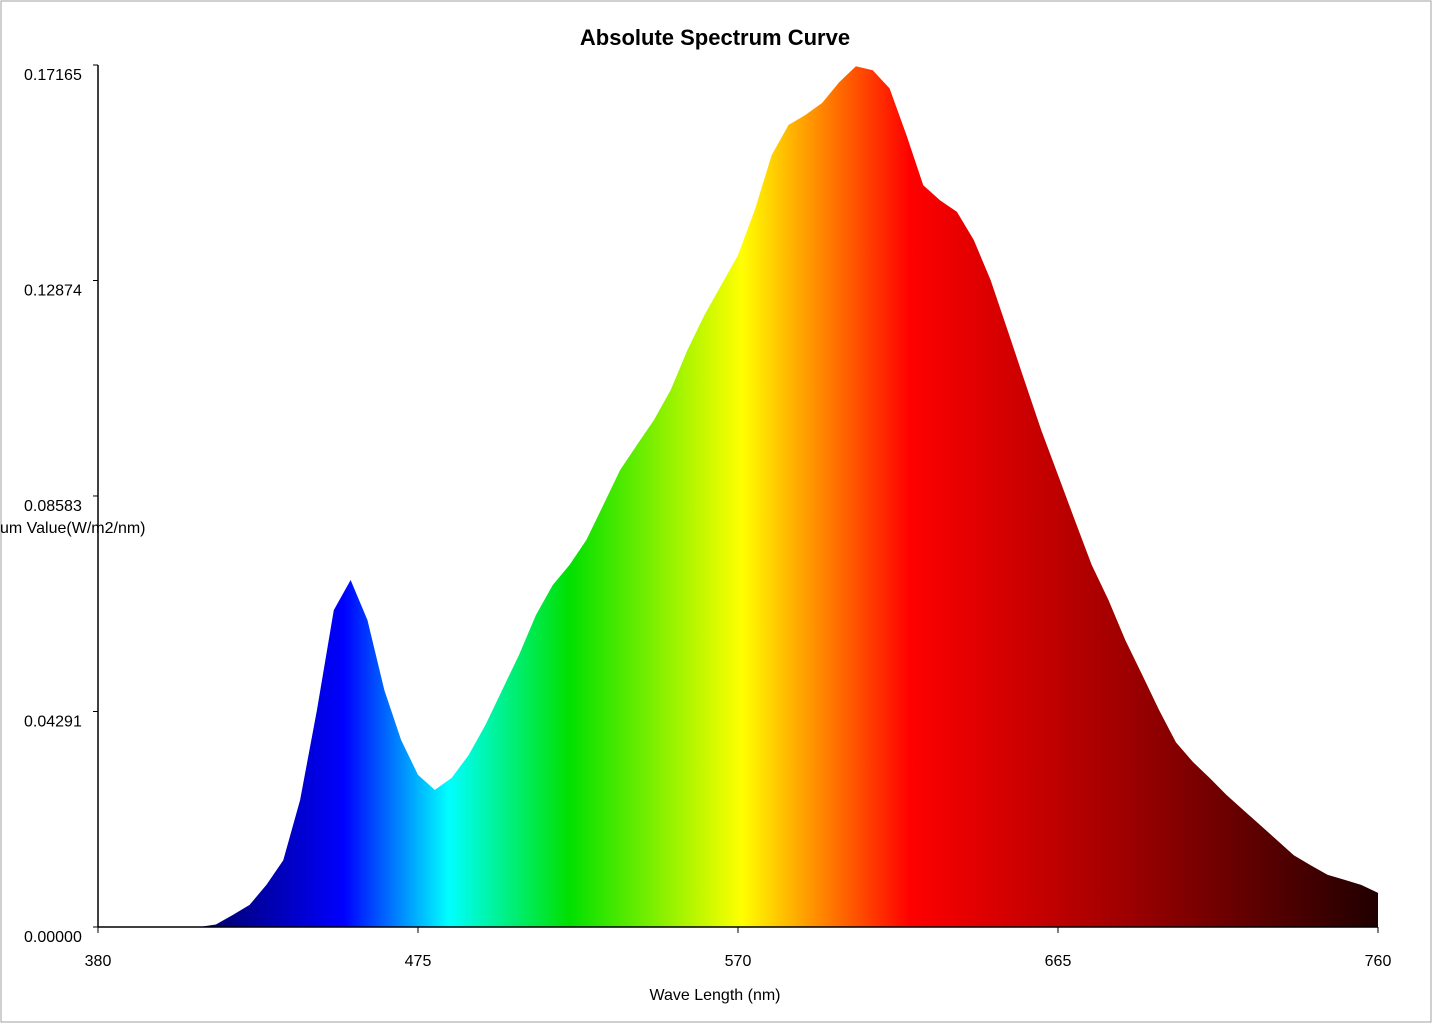 The width and height of the screenshot is (1432, 1024). Describe the element at coordinates (53, 291) in the screenshot. I see `y-tick-label: 0.12874` at that location.